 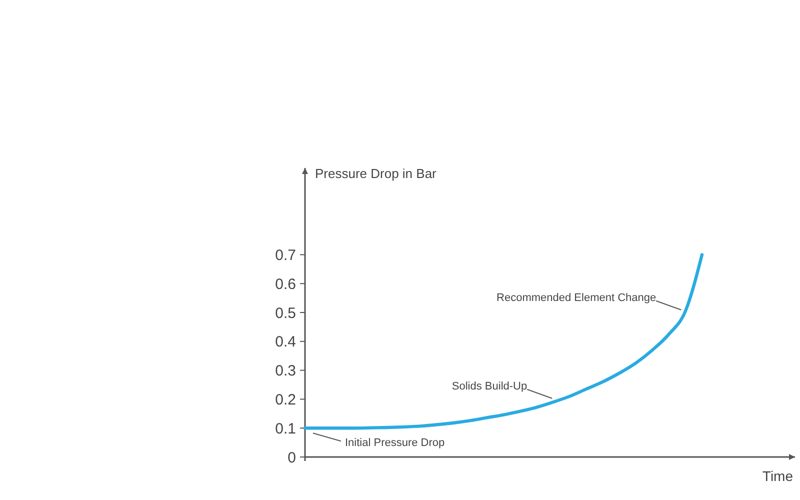 What do you see at coordinates (490, 386) in the screenshot?
I see `annotation: Solids Build-Up` at bounding box center [490, 386].